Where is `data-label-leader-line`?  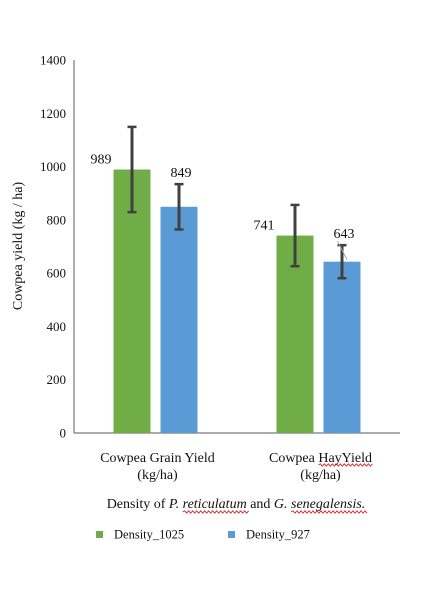 data-label-leader-line is located at coordinates (342, 250).